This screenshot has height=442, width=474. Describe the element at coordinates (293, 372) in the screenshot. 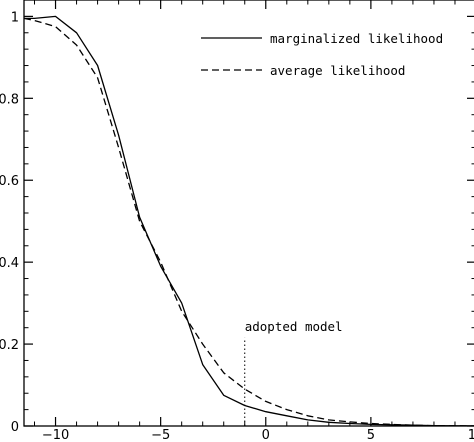

I see `annotations: adopted model` at that location.